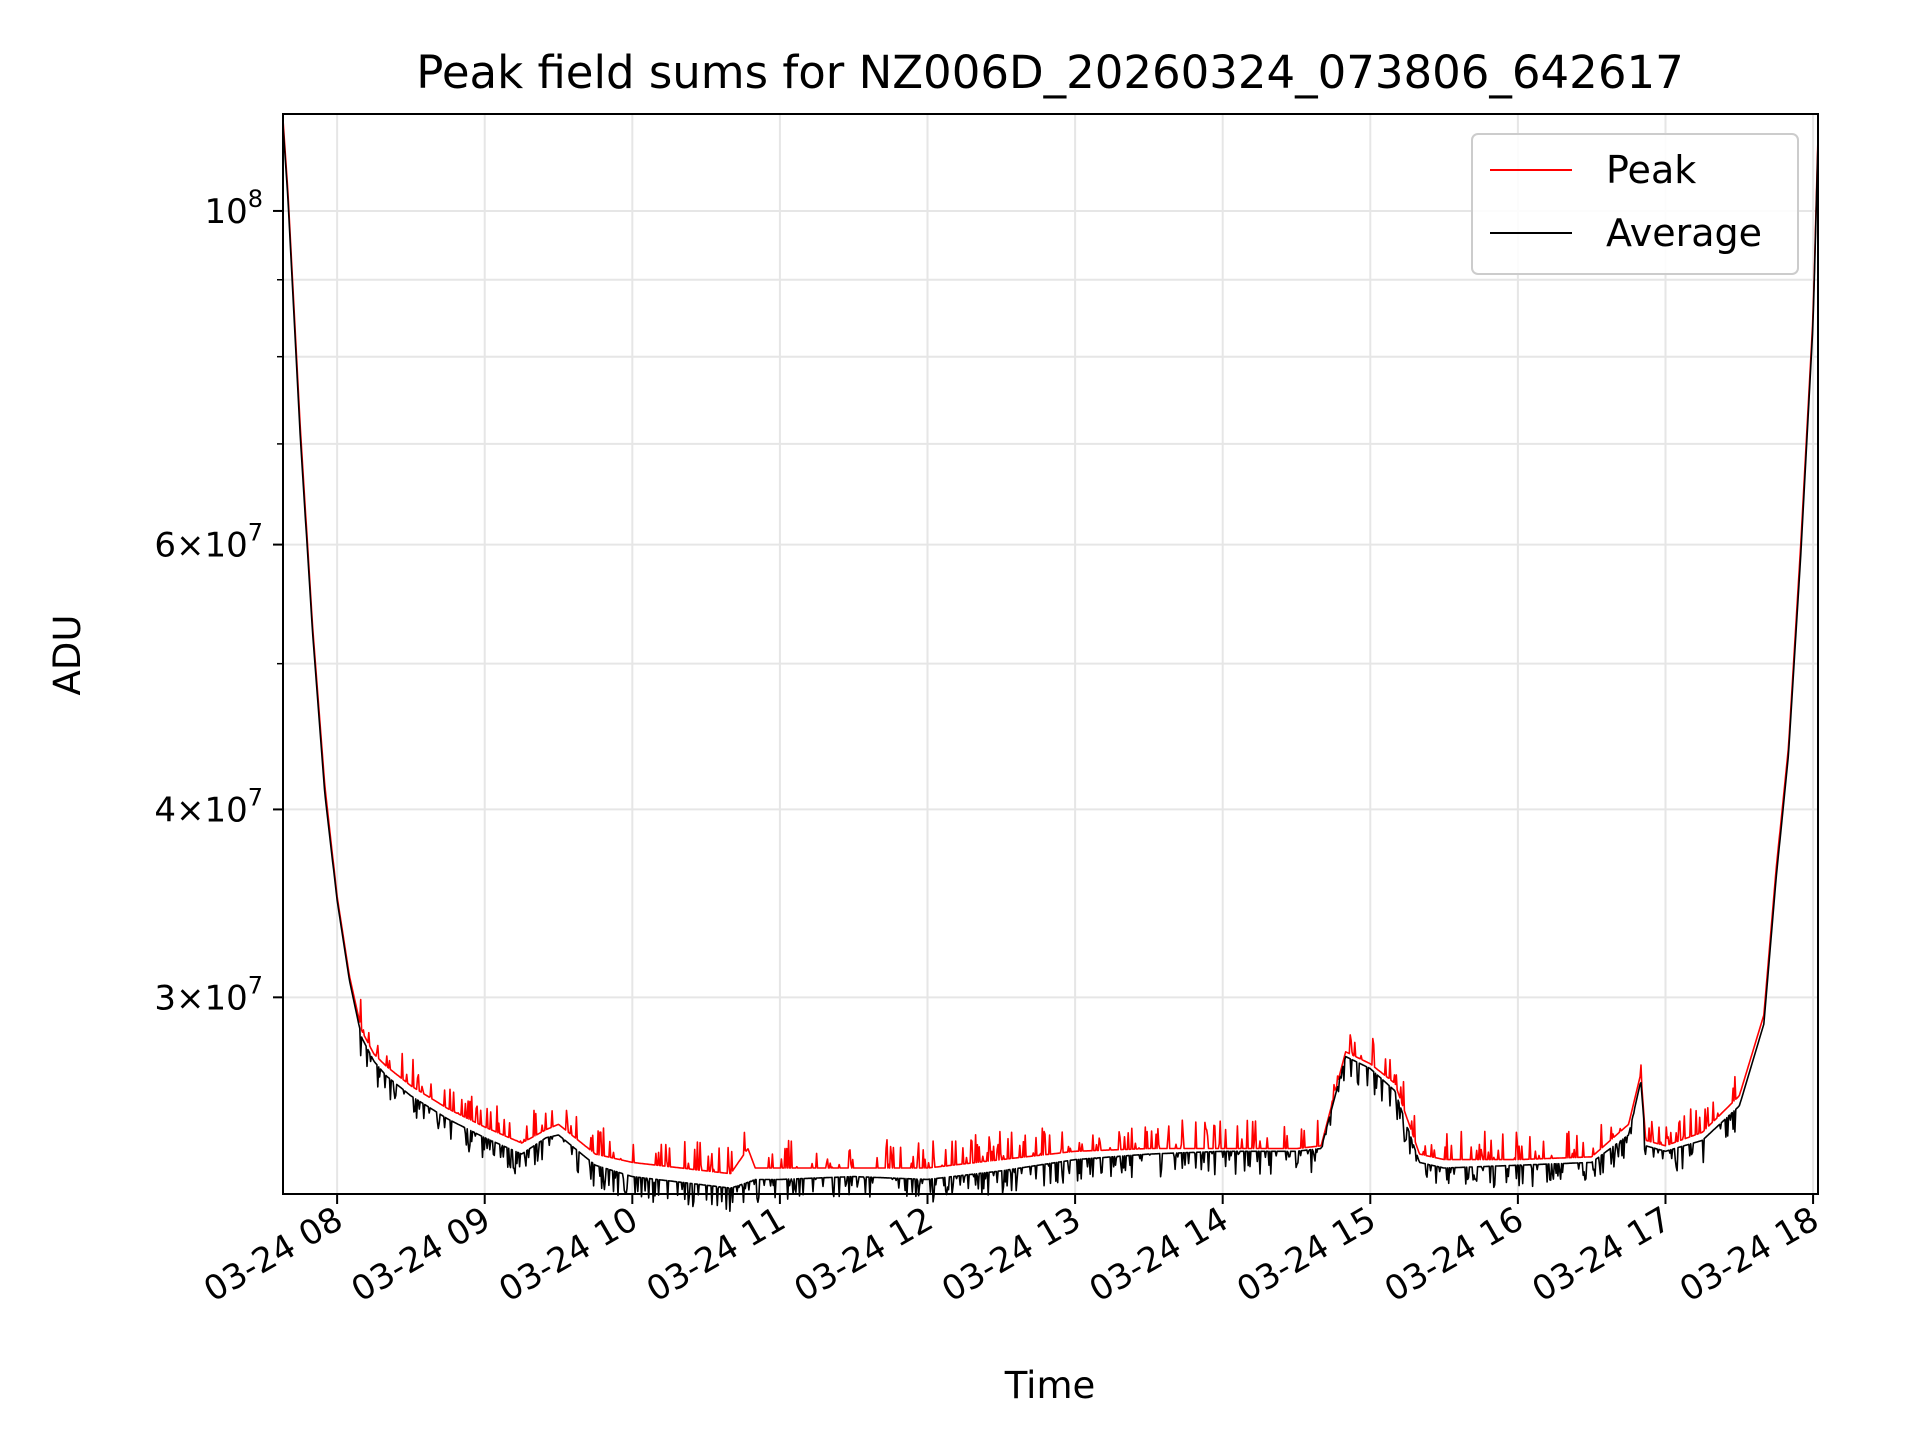 The image size is (1920, 1440). What do you see at coordinates (208, 994) in the screenshot?
I see `y-tick-label: 3×107` at bounding box center [208, 994].